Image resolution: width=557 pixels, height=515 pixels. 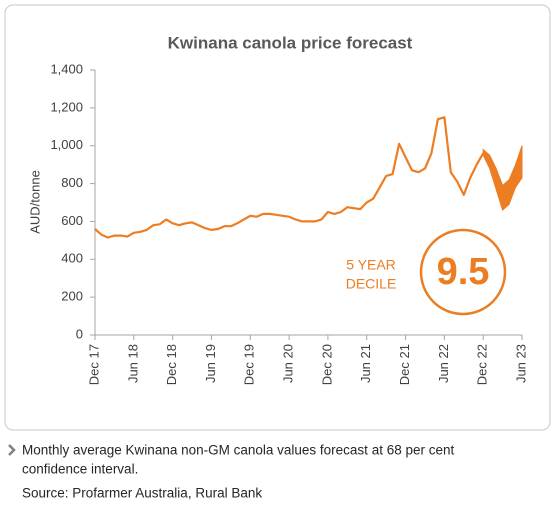 What do you see at coordinates (80, 469) in the screenshot?
I see `caption: confidence interval.` at bounding box center [80, 469].